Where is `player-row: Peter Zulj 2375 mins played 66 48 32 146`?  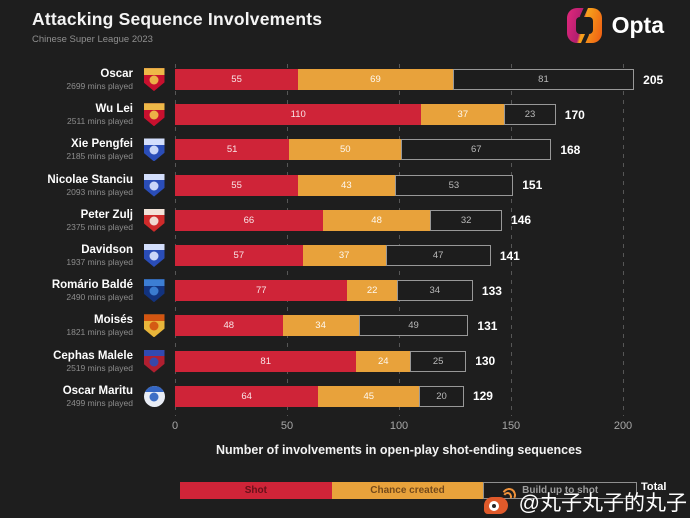 player-row: Peter Zulj 2375 mins played 66 48 32 146 is located at coordinates (345, 220).